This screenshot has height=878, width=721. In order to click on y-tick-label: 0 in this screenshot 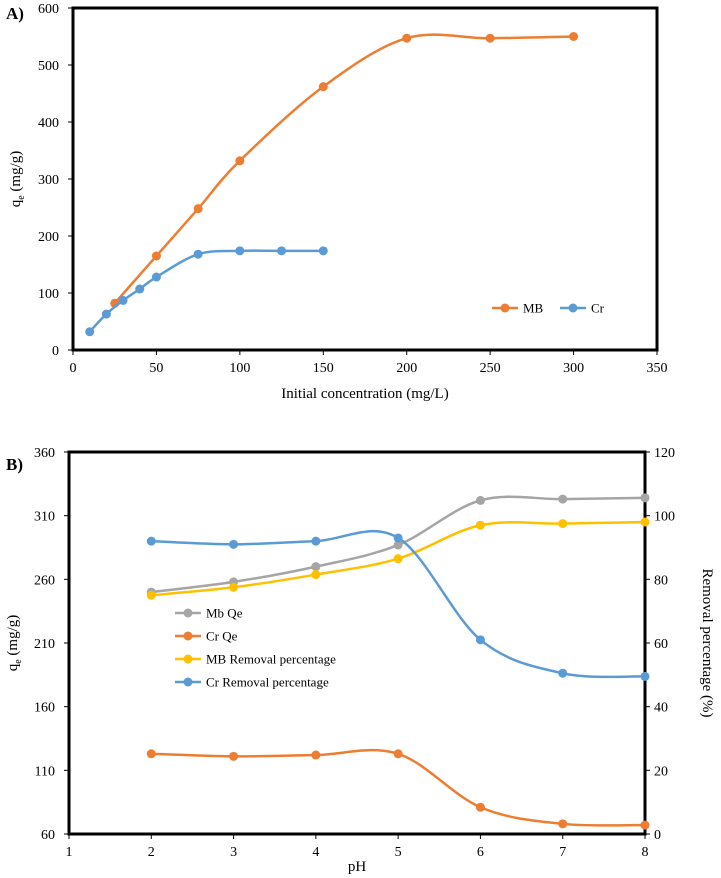, I will do `click(55, 351)`.